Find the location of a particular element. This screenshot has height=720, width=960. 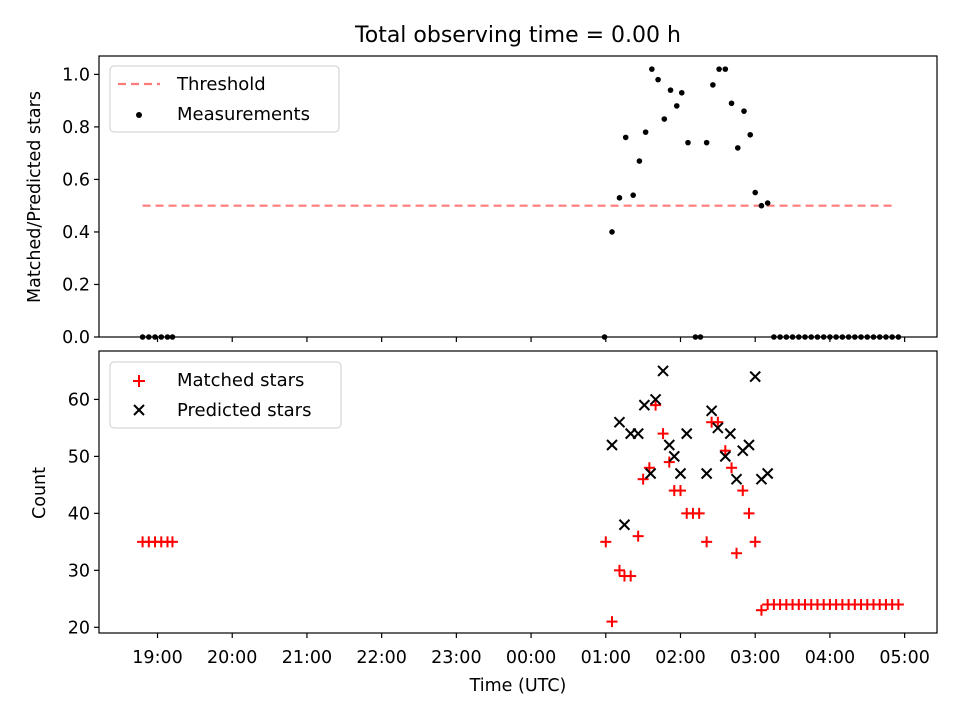

bottom-legend-box is located at coordinates (225, 395).